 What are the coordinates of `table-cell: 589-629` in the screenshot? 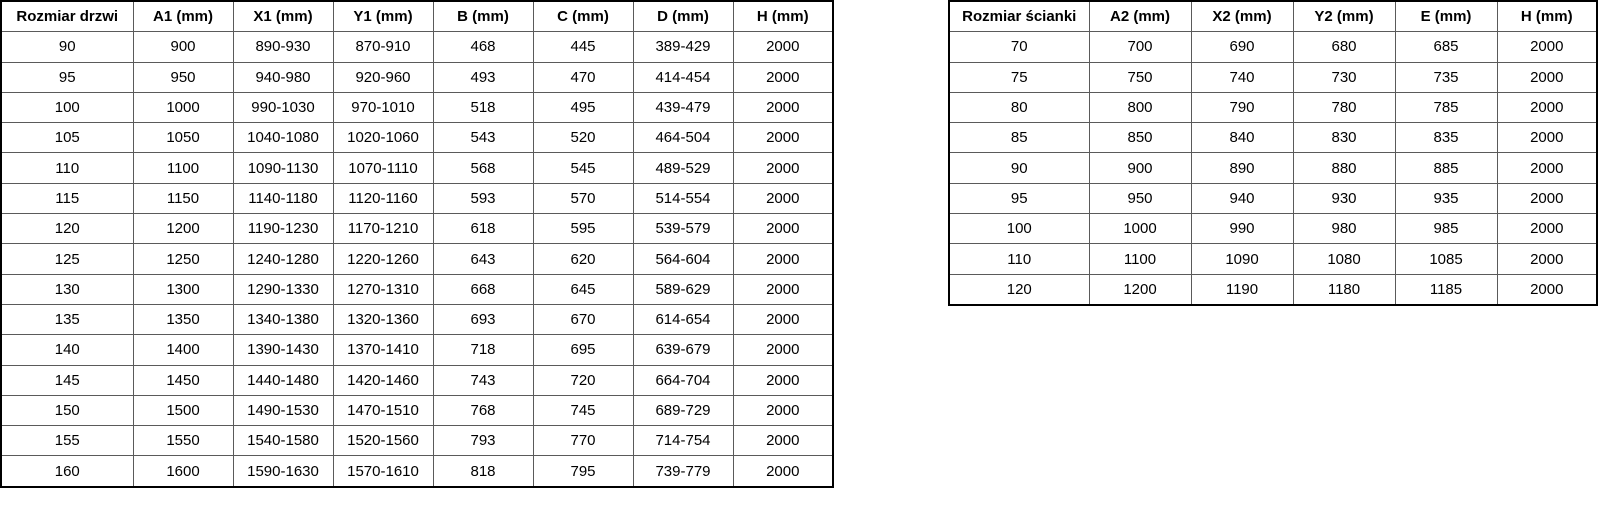 It's located at (683, 289).